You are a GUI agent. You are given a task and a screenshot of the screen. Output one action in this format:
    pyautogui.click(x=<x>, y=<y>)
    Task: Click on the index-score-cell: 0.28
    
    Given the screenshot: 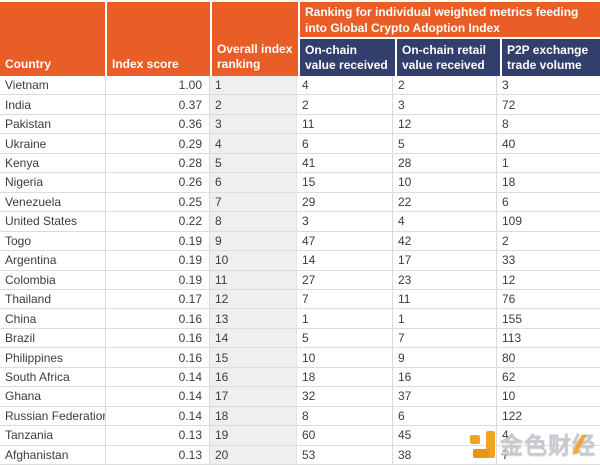 What is the action you would take?
    pyautogui.click(x=158, y=163)
    